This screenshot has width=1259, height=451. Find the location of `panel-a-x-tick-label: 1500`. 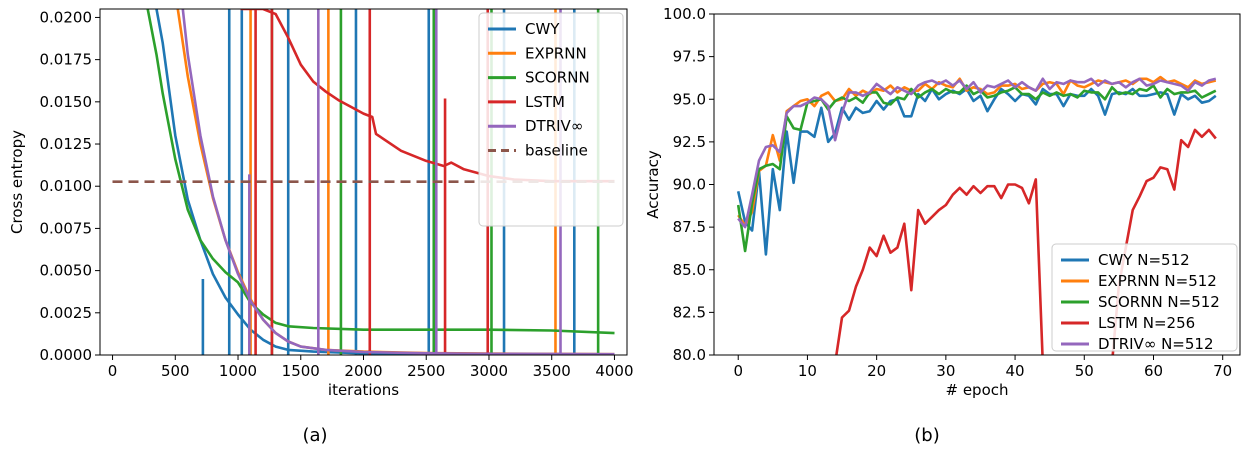

panel-a-x-tick-label: 1500 is located at coordinates (301, 371).